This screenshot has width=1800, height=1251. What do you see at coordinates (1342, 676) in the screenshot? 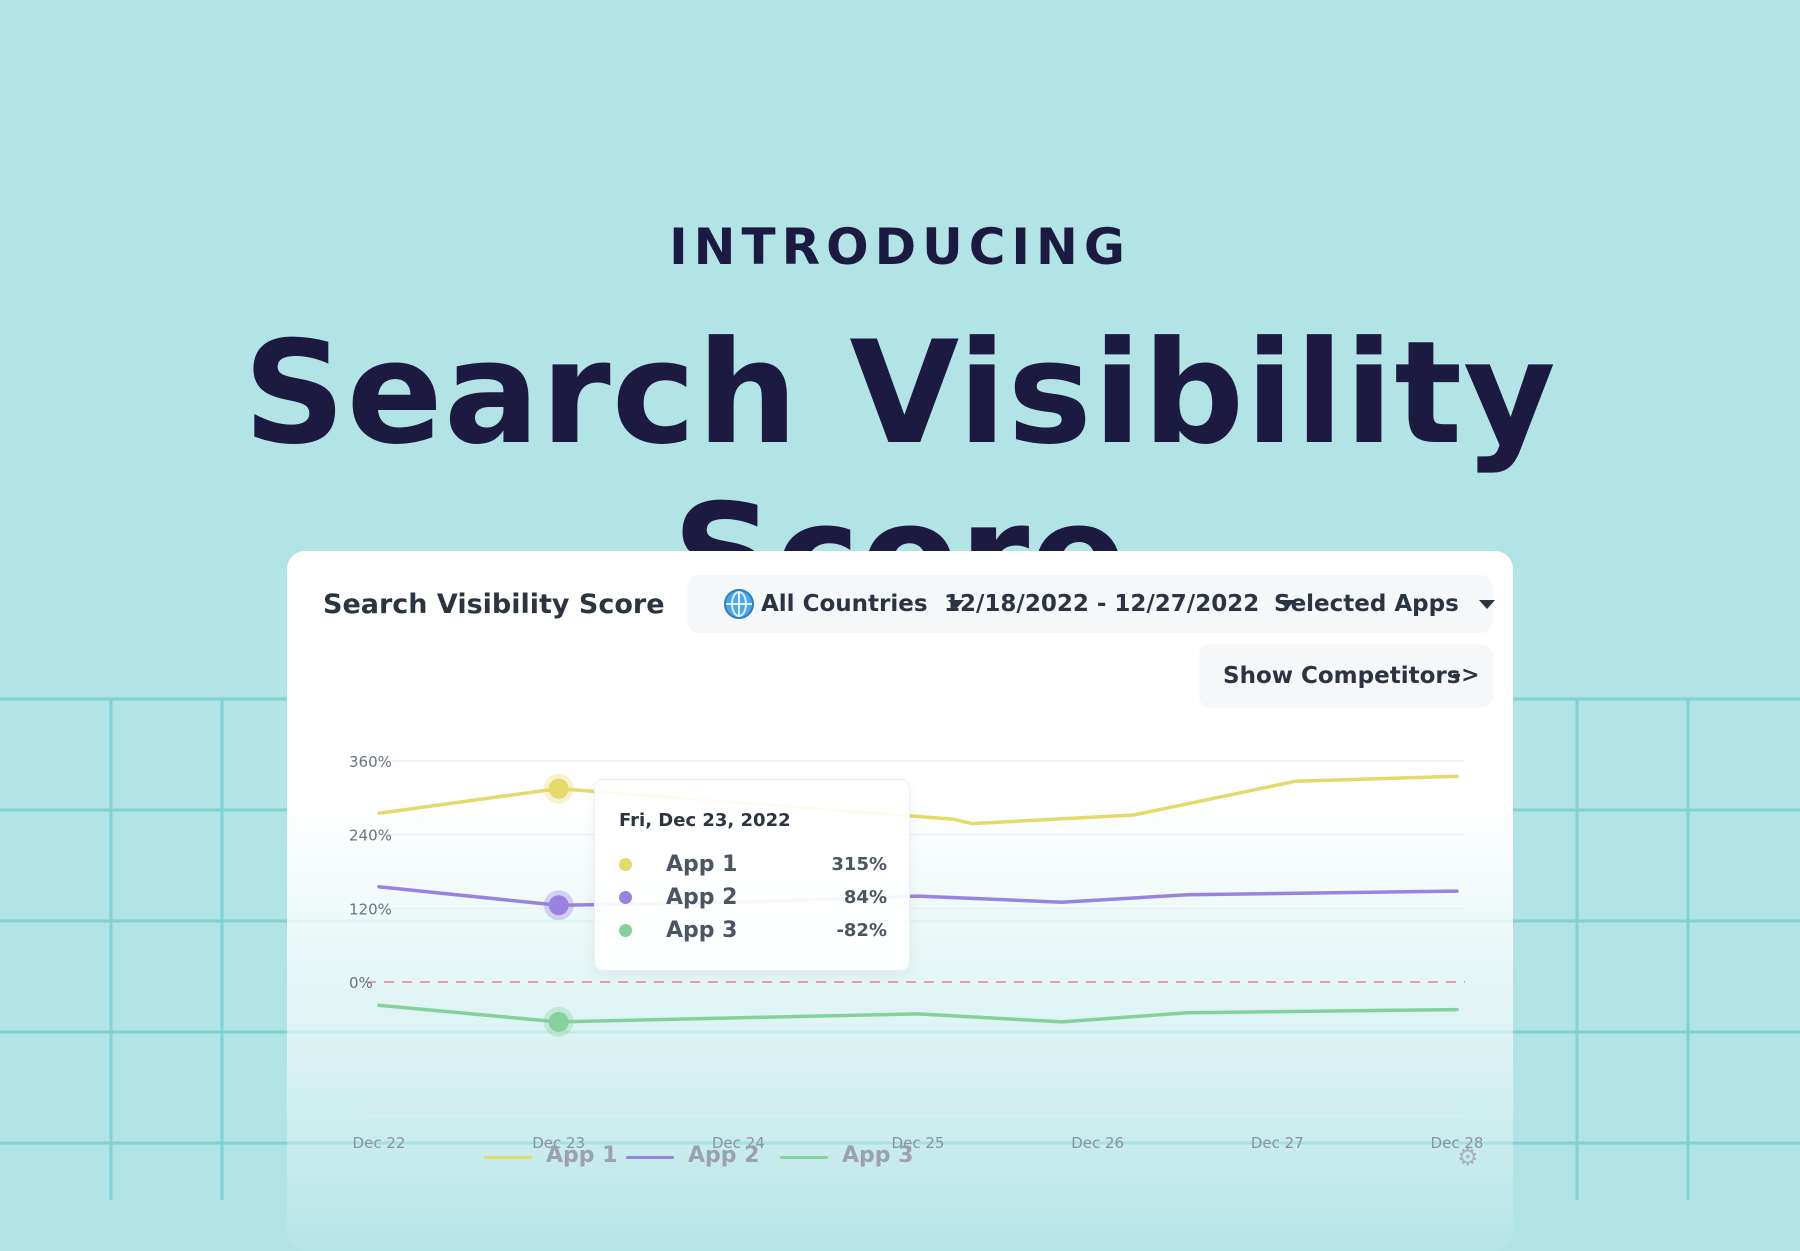
I see `show-competitors-label: Show Competitors` at bounding box center [1342, 676].